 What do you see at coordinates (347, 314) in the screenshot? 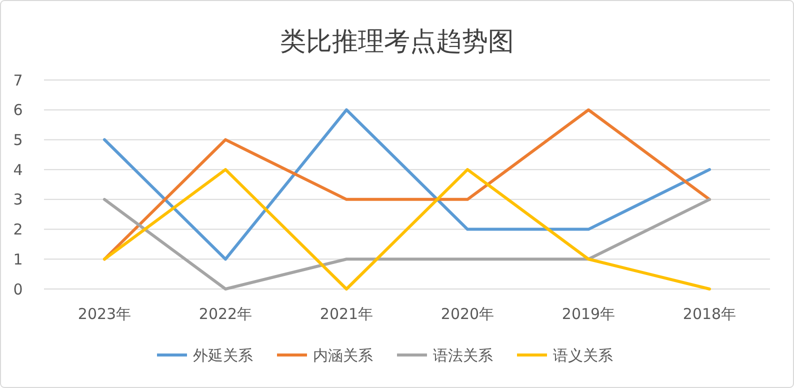
I see `x-tick-label: 2021年` at bounding box center [347, 314].